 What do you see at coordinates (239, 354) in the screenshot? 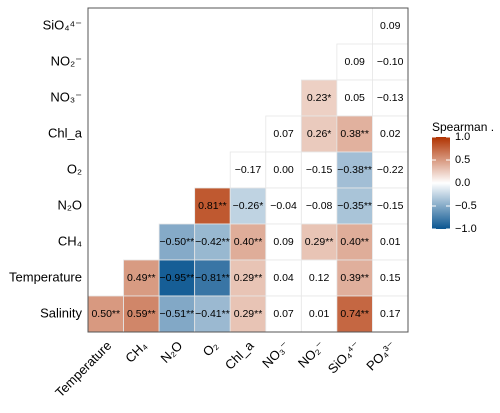
I see `x-tick-label: Chl_a` at bounding box center [239, 354].